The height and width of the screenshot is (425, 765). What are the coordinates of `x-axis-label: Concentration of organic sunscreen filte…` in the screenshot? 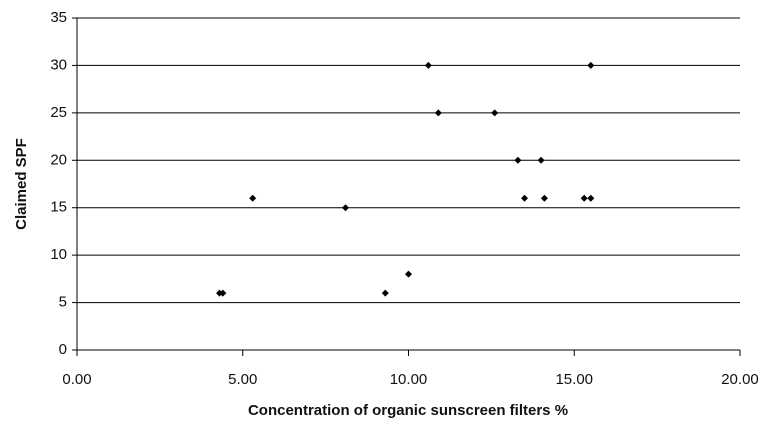 It's located at (408, 410).